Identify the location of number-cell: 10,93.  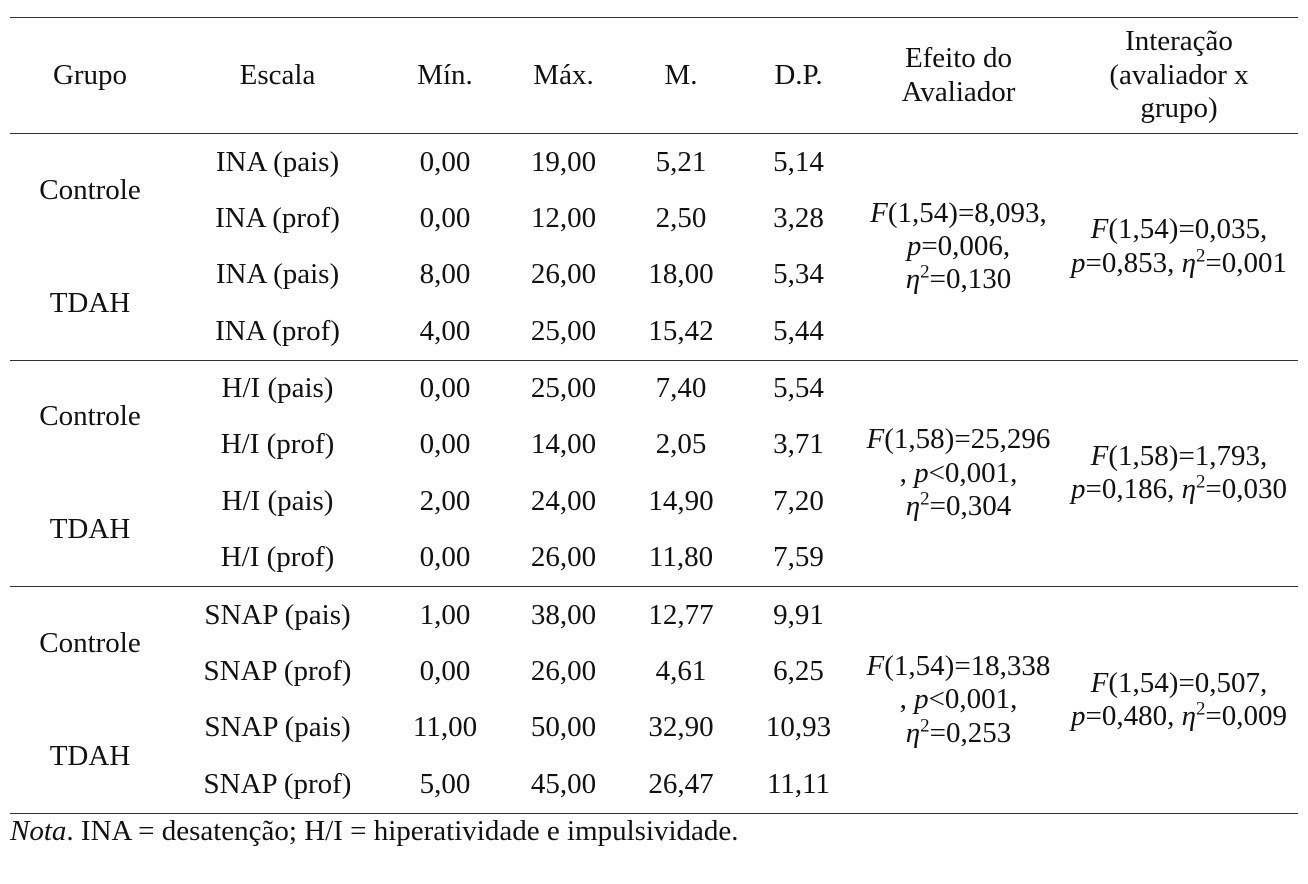
(798, 727).